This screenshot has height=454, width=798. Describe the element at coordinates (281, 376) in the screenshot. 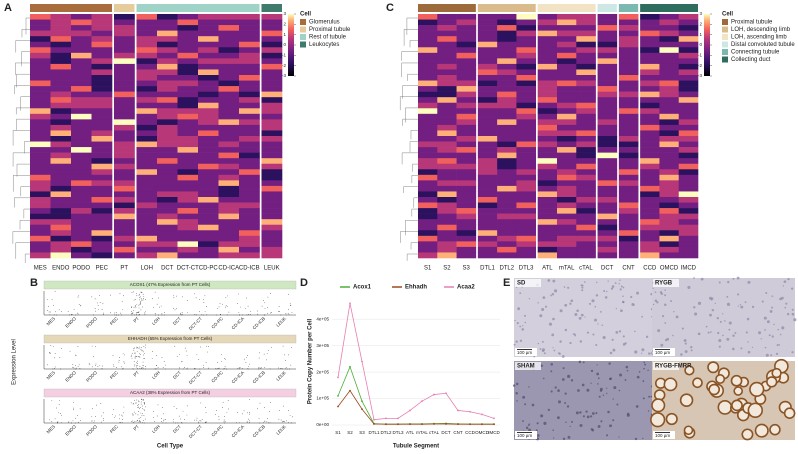

I see `category-label: LEUK` at that location.